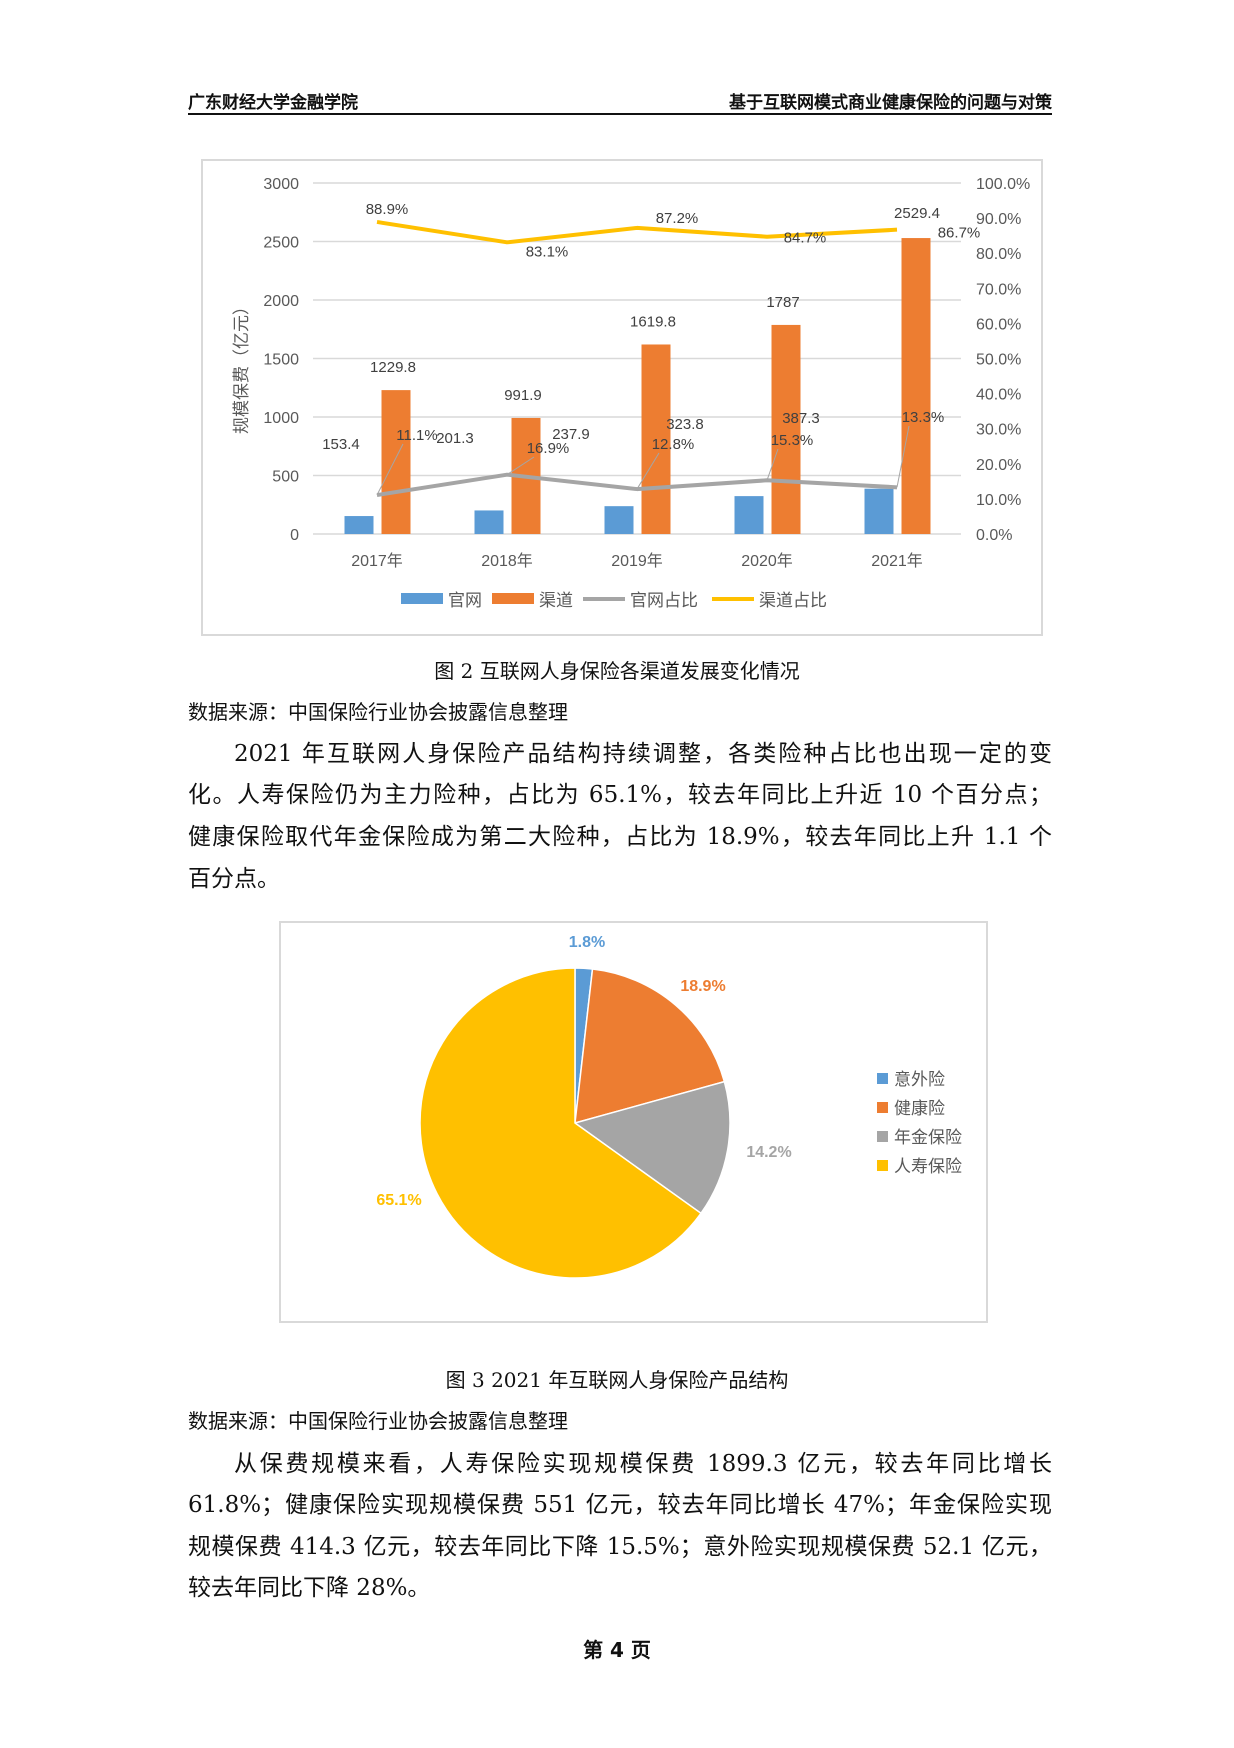 The width and height of the screenshot is (1234, 1748). What do you see at coordinates (928, 1166) in the screenshot?
I see `legend-label: 人寿保险` at bounding box center [928, 1166].